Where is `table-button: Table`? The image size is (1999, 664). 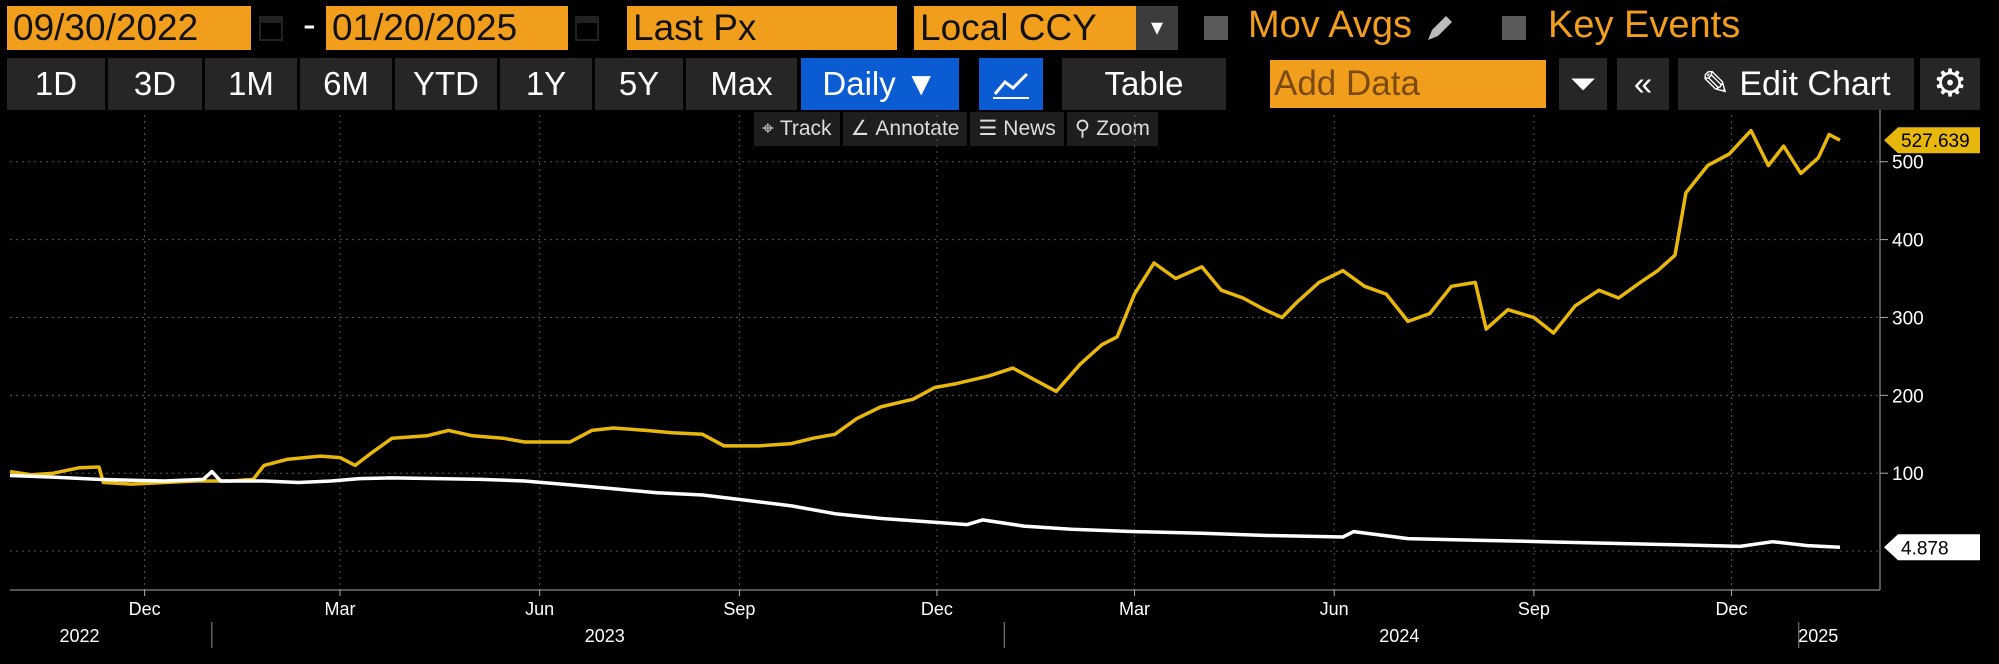
table-button: Table is located at coordinates (1144, 84).